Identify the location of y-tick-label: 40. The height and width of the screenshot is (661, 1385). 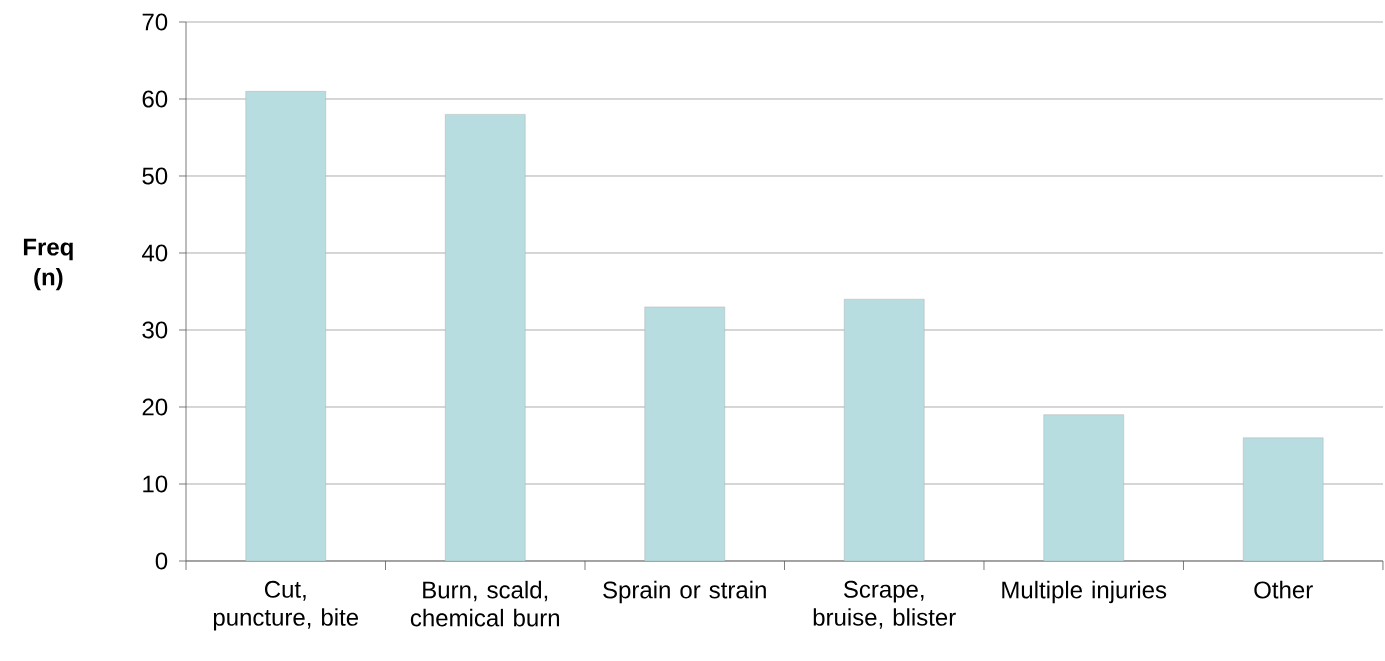
(155, 253).